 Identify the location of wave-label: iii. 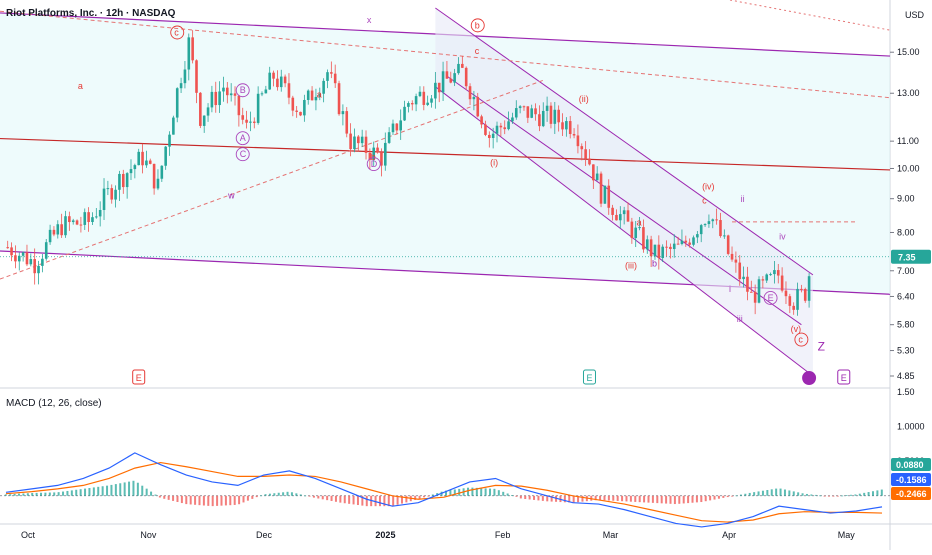
(740, 319).